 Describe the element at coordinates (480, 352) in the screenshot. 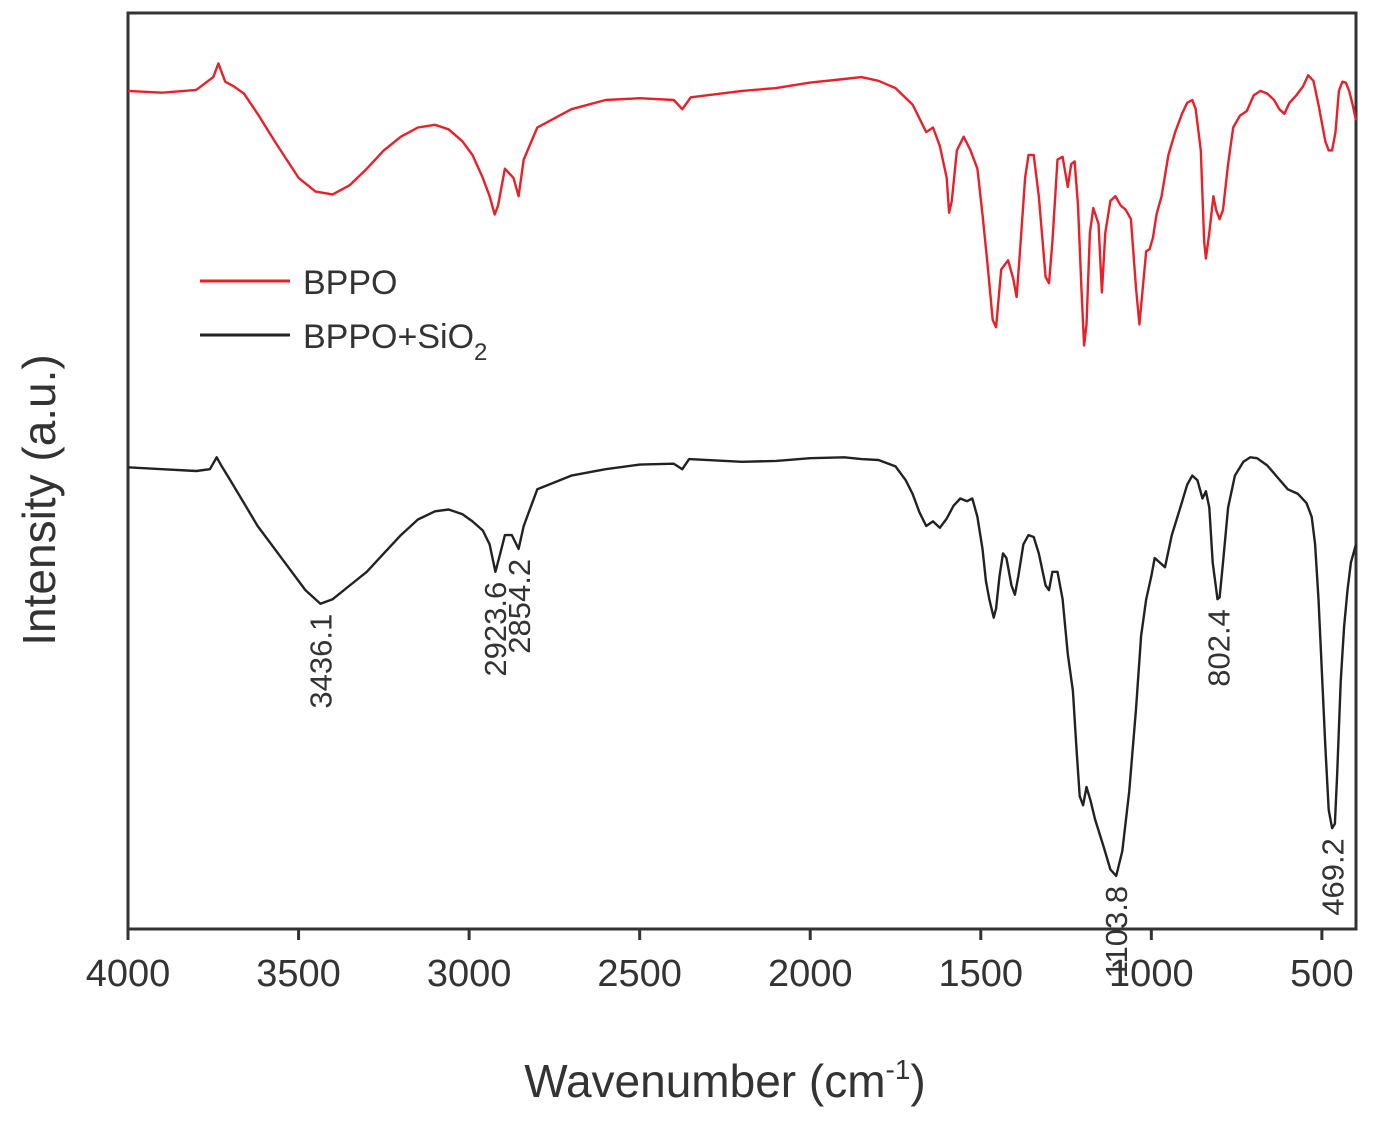

I see `legend-label-bppo-sio2-subscript: 2` at that location.